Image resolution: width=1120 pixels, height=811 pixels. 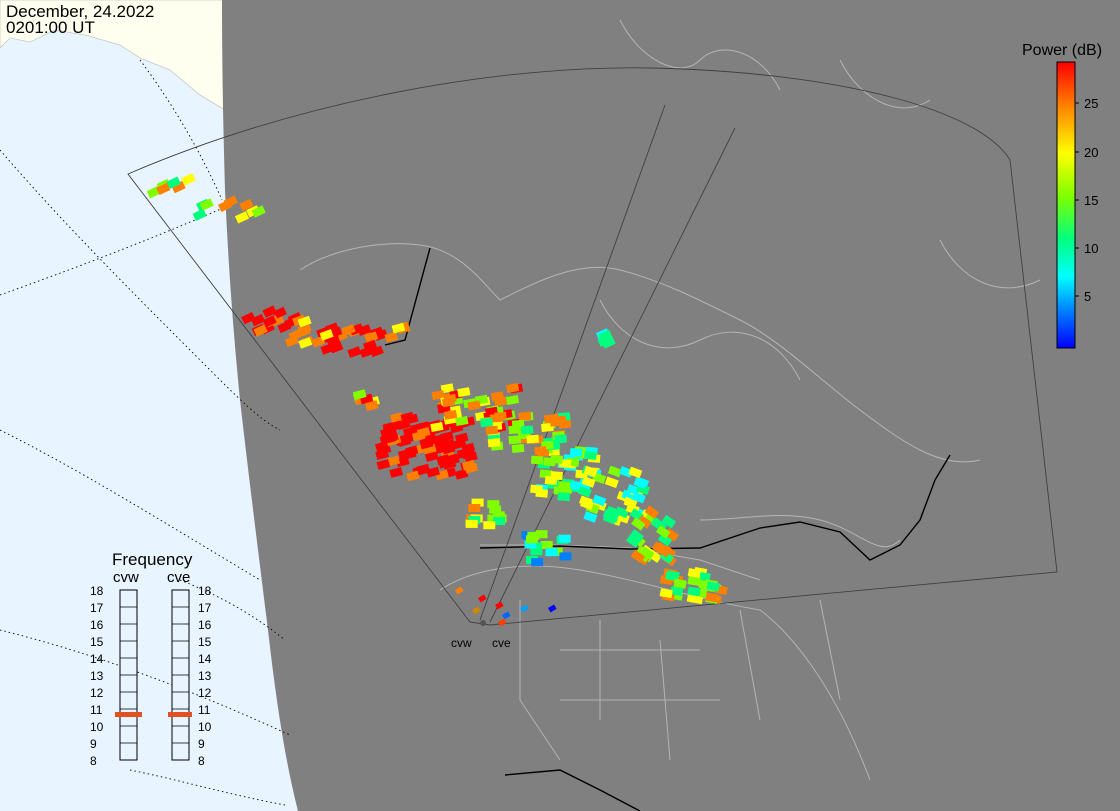 I want to click on frequency-scale-label-left: 15, so click(x=97, y=642).